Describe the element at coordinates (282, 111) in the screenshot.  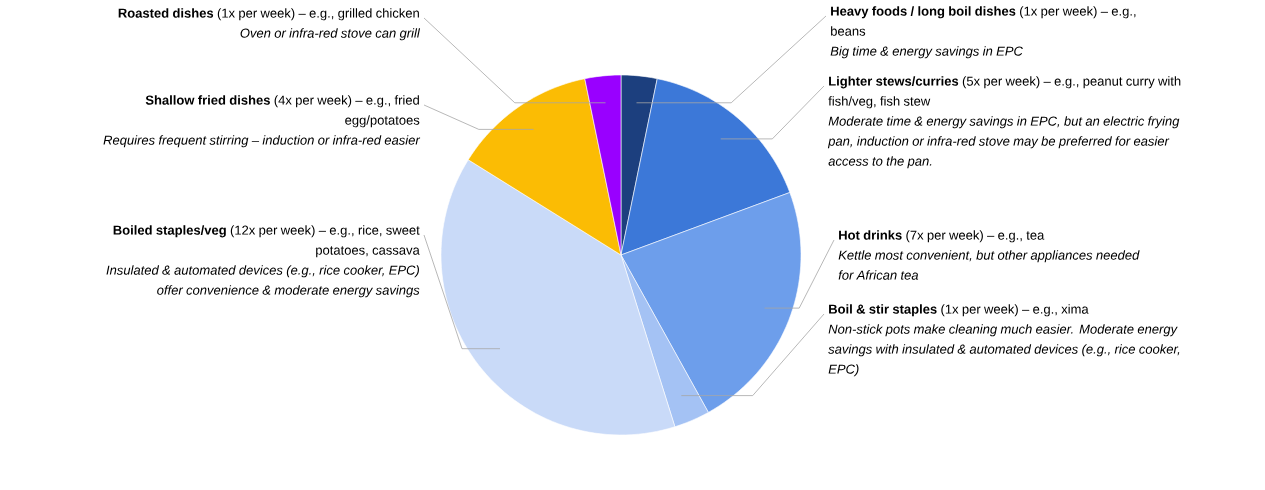
I see `slice-label: Shallow fried dishes (4x per week) – e.g., fried egg/potatoes` at that location.